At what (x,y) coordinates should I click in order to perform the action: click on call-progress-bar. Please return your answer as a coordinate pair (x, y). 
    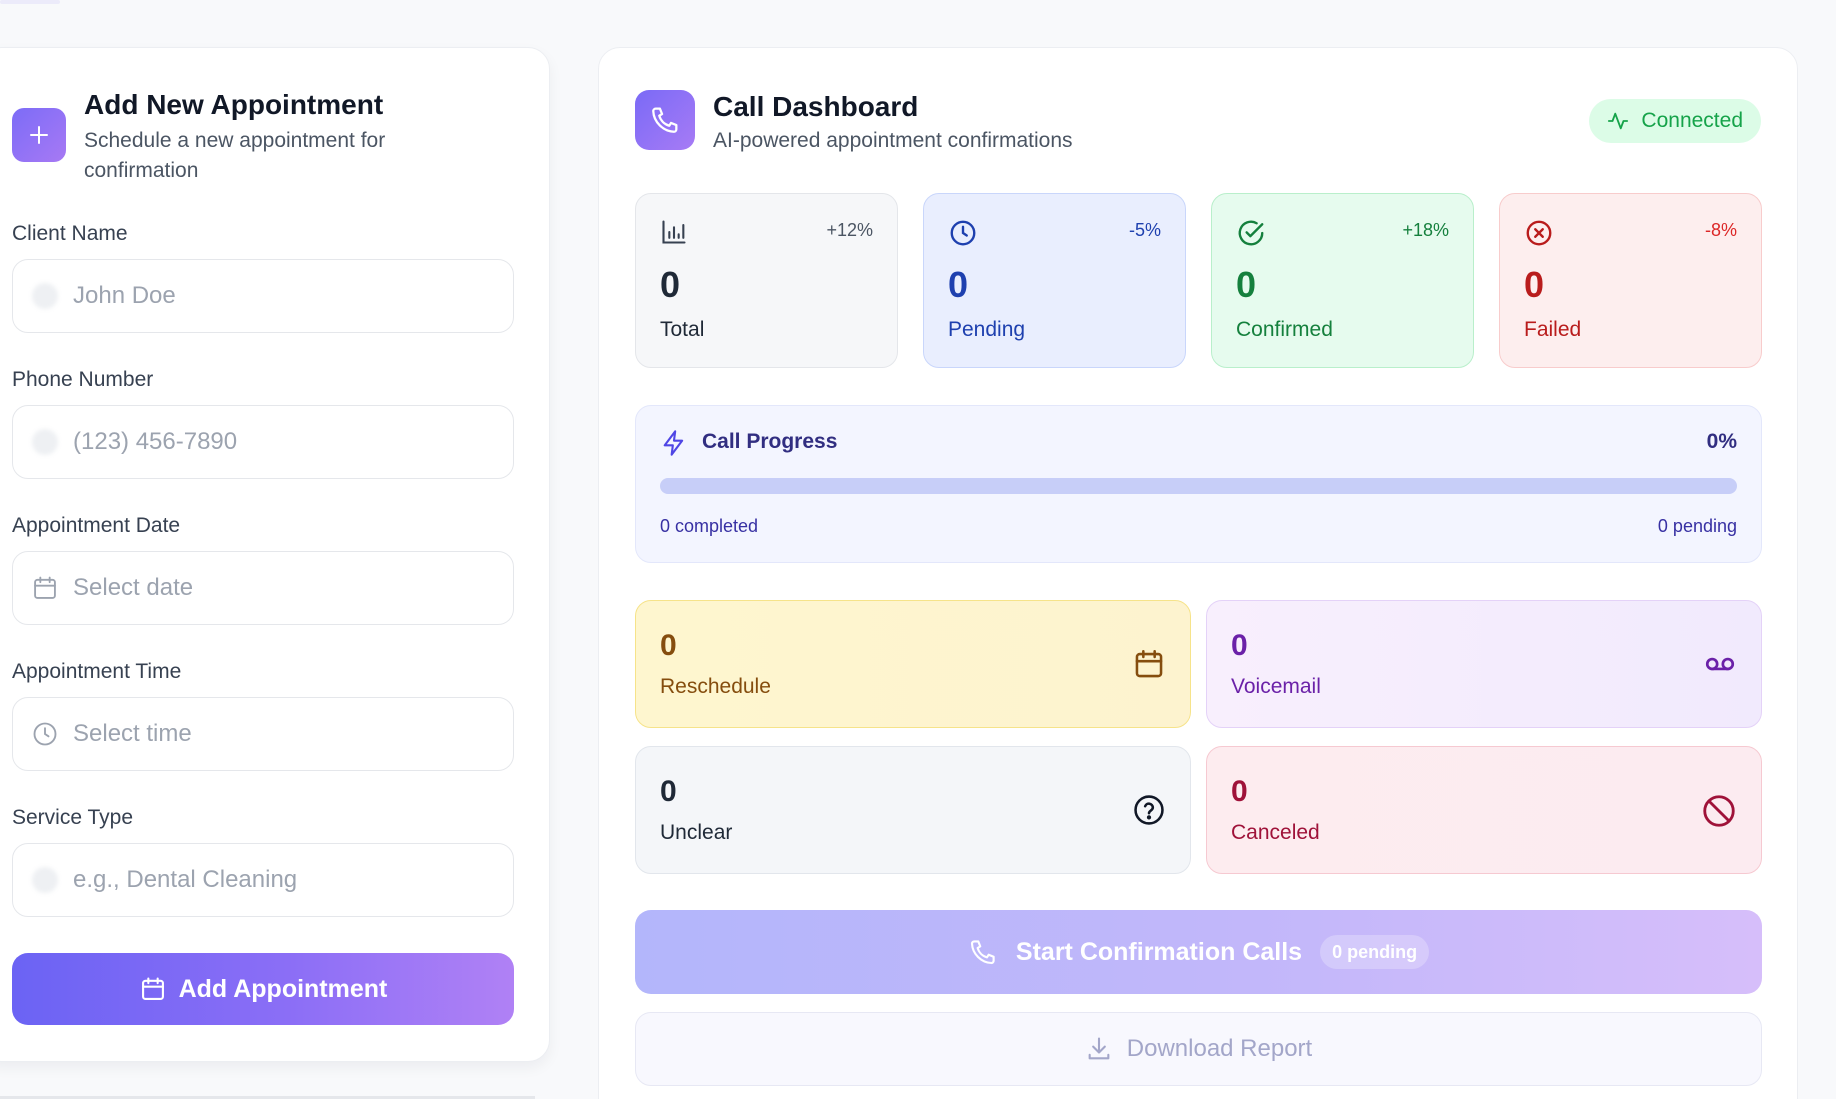
    Looking at the image, I should click on (1198, 486).